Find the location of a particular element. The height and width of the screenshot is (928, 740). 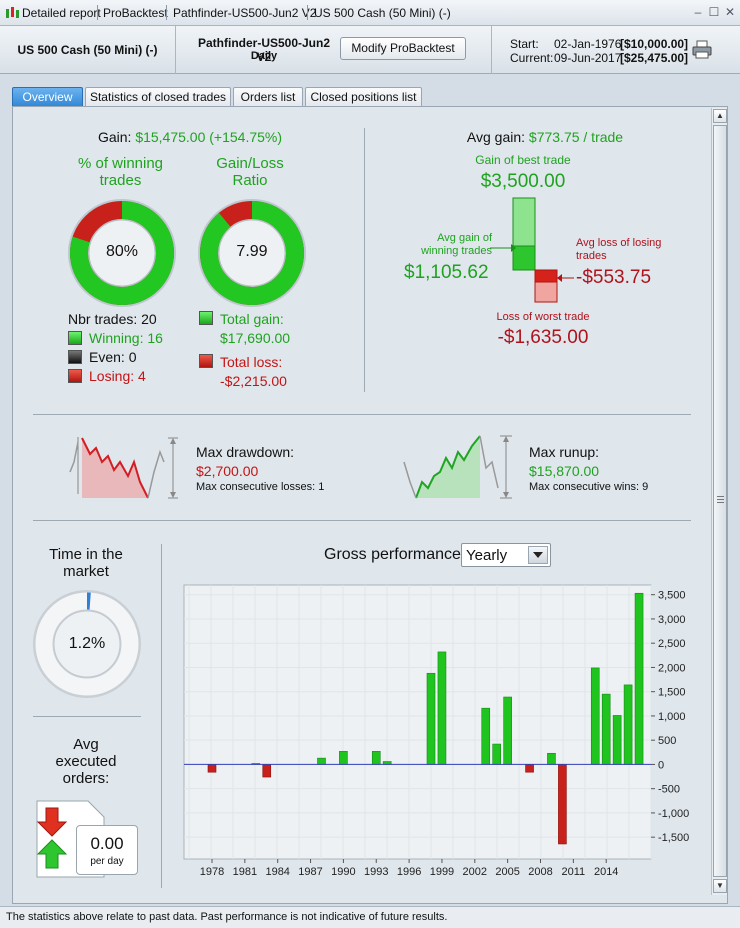

breadcrumb-system: Pathfinder-US500-Jun2 V2 is located at coordinates (245, 13).